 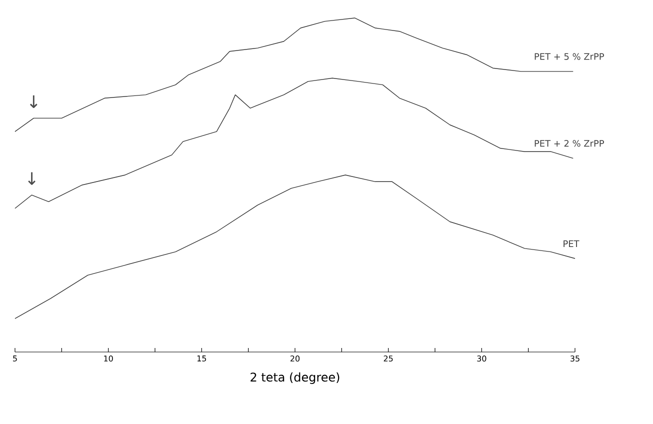 I want to click on series-label: PET + 2 % ZrPP, so click(x=569, y=143).